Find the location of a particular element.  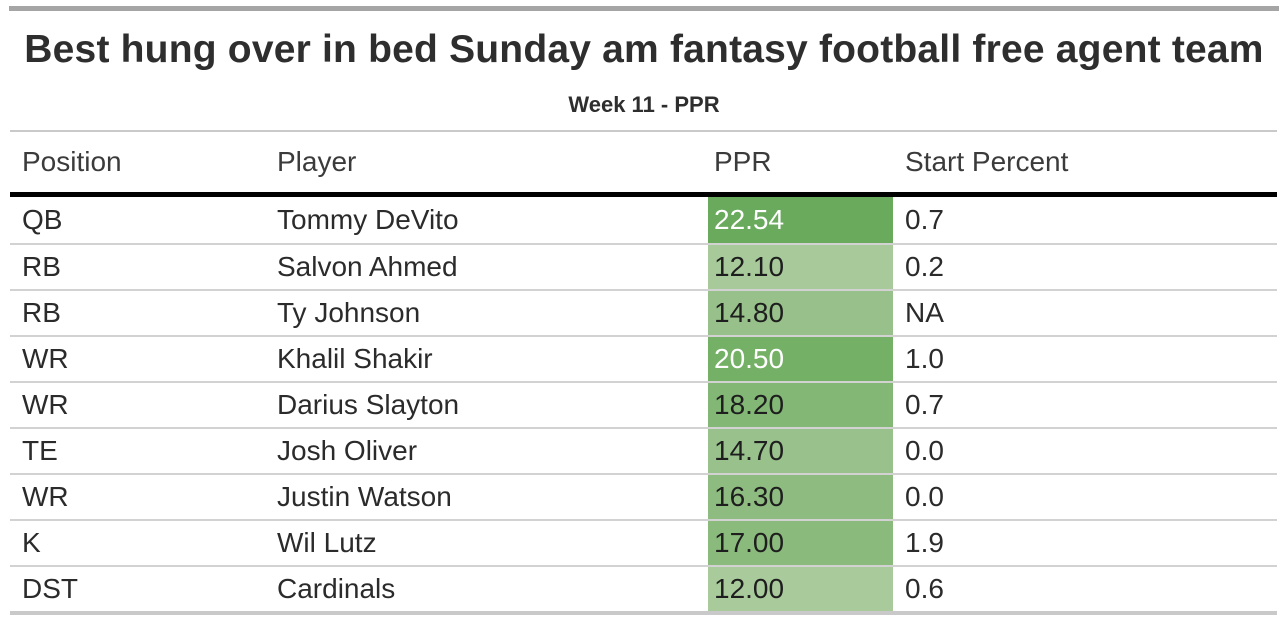

player-cell: Khalil Shakir is located at coordinates (355, 358).